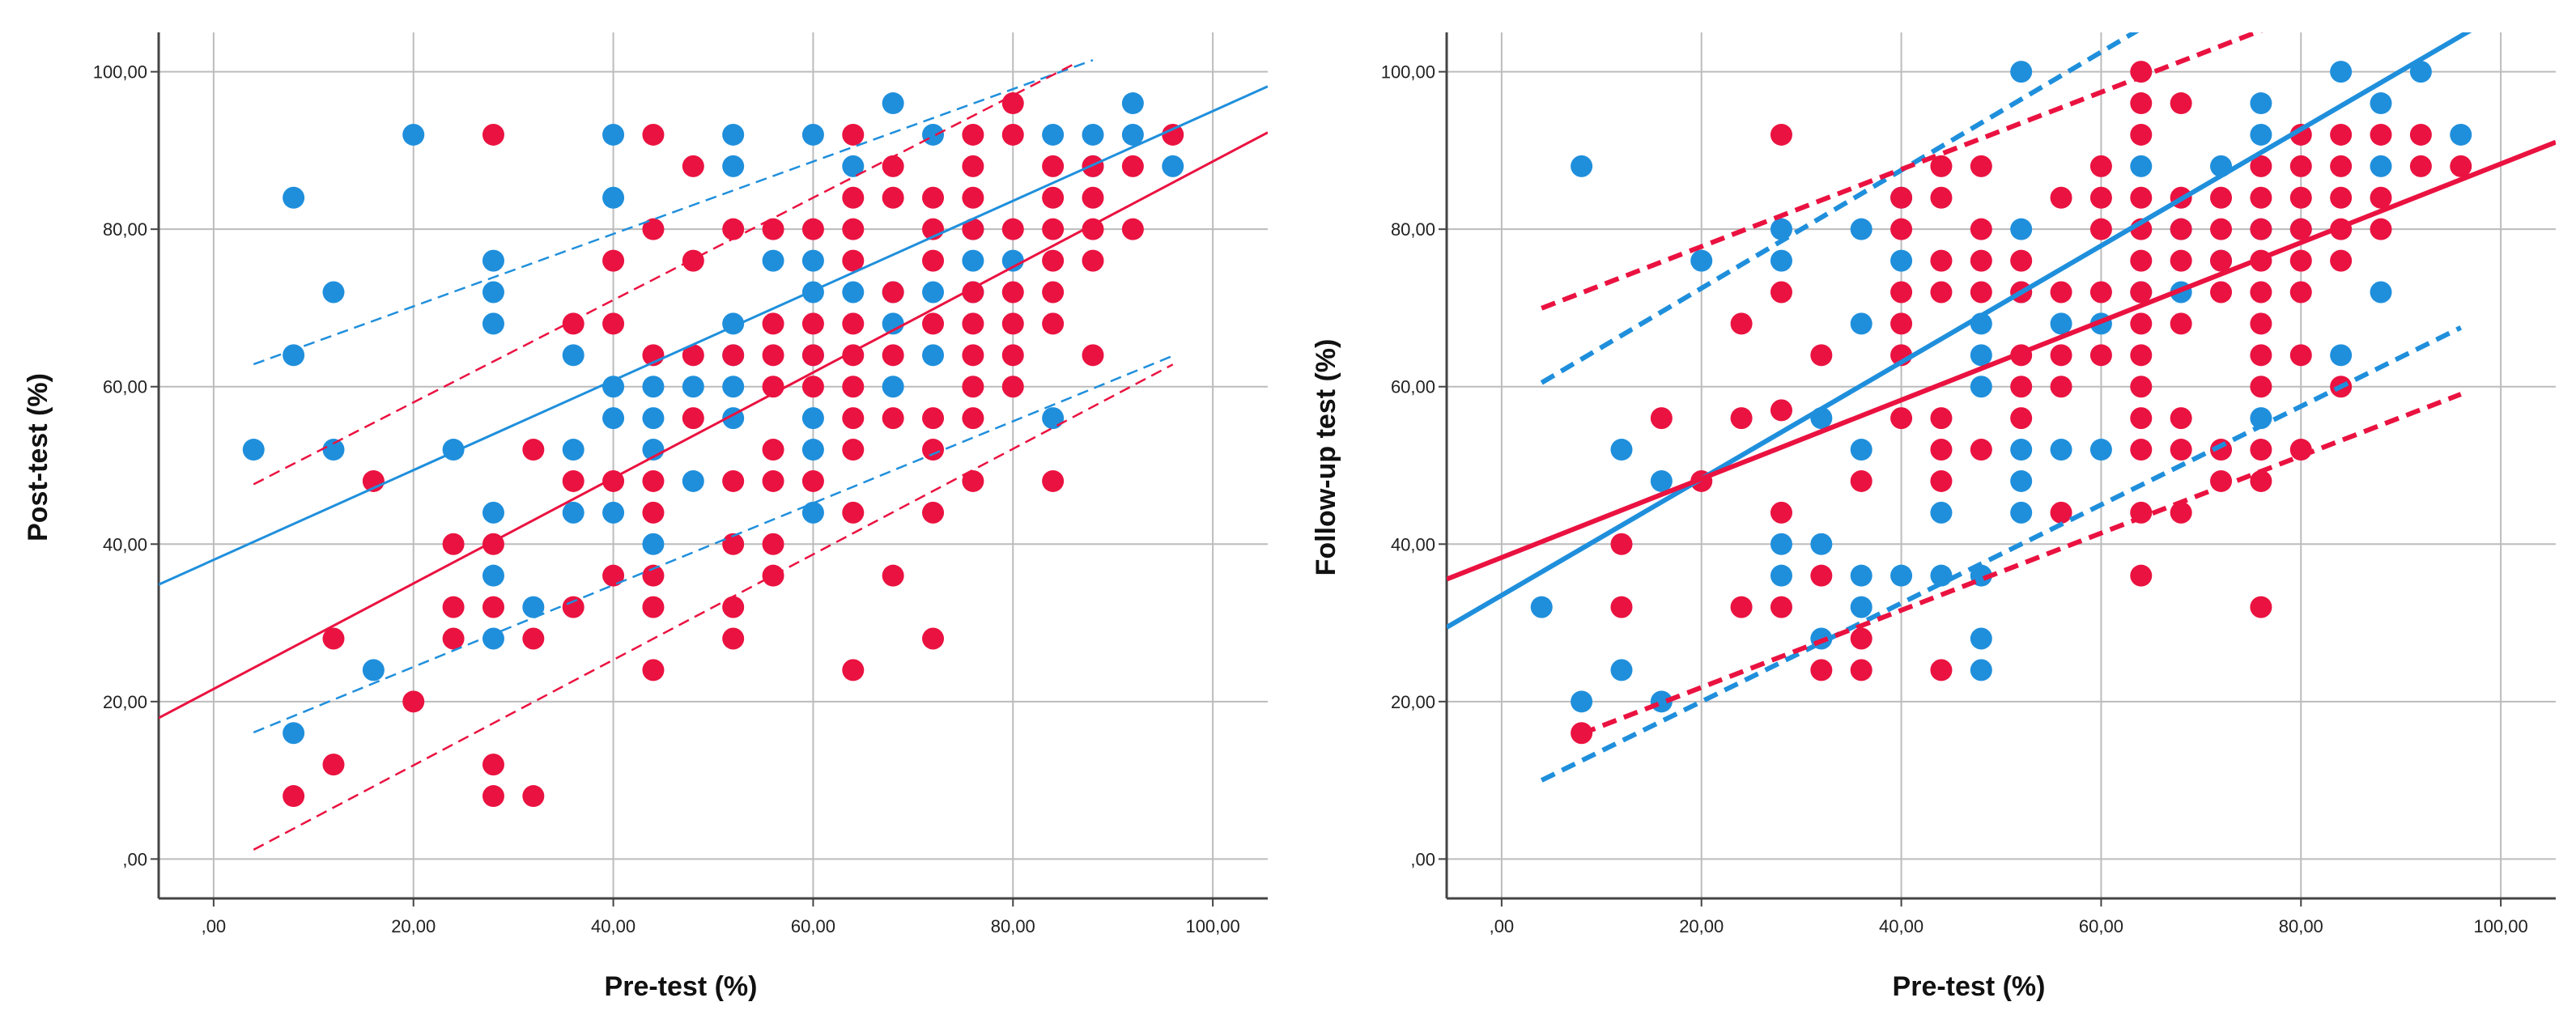 This screenshot has width=2576, height=1019. I want to click on x-tick-label: ,00, so click(215, 926).